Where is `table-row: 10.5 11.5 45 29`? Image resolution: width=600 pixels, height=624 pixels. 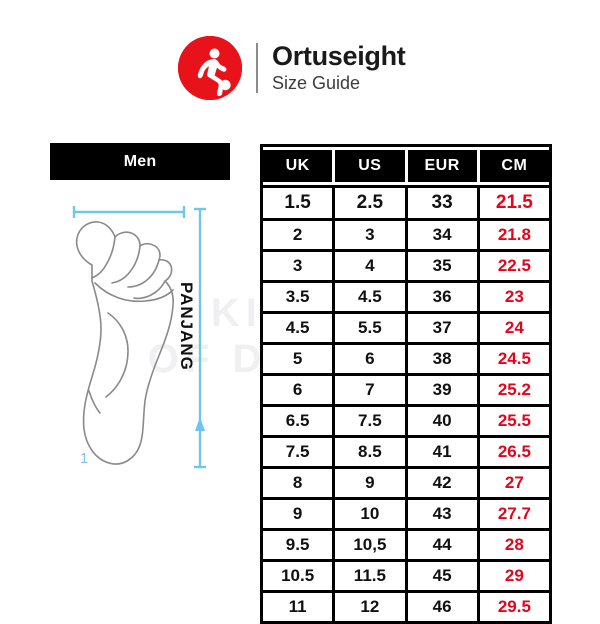
table-row: 10.5 11.5 45 29 is located at coordinates (406, 577).